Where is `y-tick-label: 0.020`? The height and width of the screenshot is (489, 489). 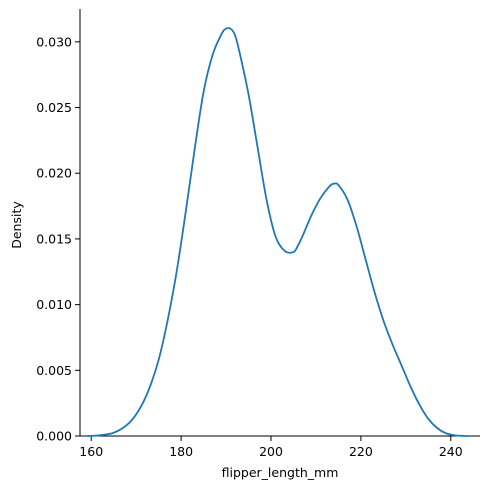
y-tick-label: 0.020 is located at coordinates (54, 173).